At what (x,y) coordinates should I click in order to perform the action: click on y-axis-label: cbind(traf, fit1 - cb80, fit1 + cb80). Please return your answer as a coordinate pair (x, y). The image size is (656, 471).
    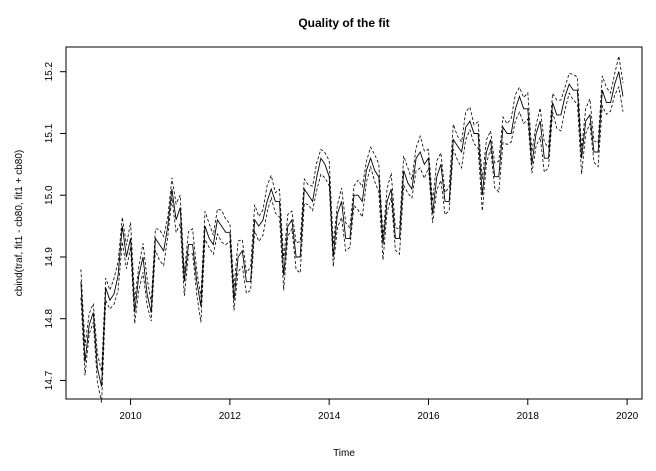
    Looking at the image, I should click on (19, 223).